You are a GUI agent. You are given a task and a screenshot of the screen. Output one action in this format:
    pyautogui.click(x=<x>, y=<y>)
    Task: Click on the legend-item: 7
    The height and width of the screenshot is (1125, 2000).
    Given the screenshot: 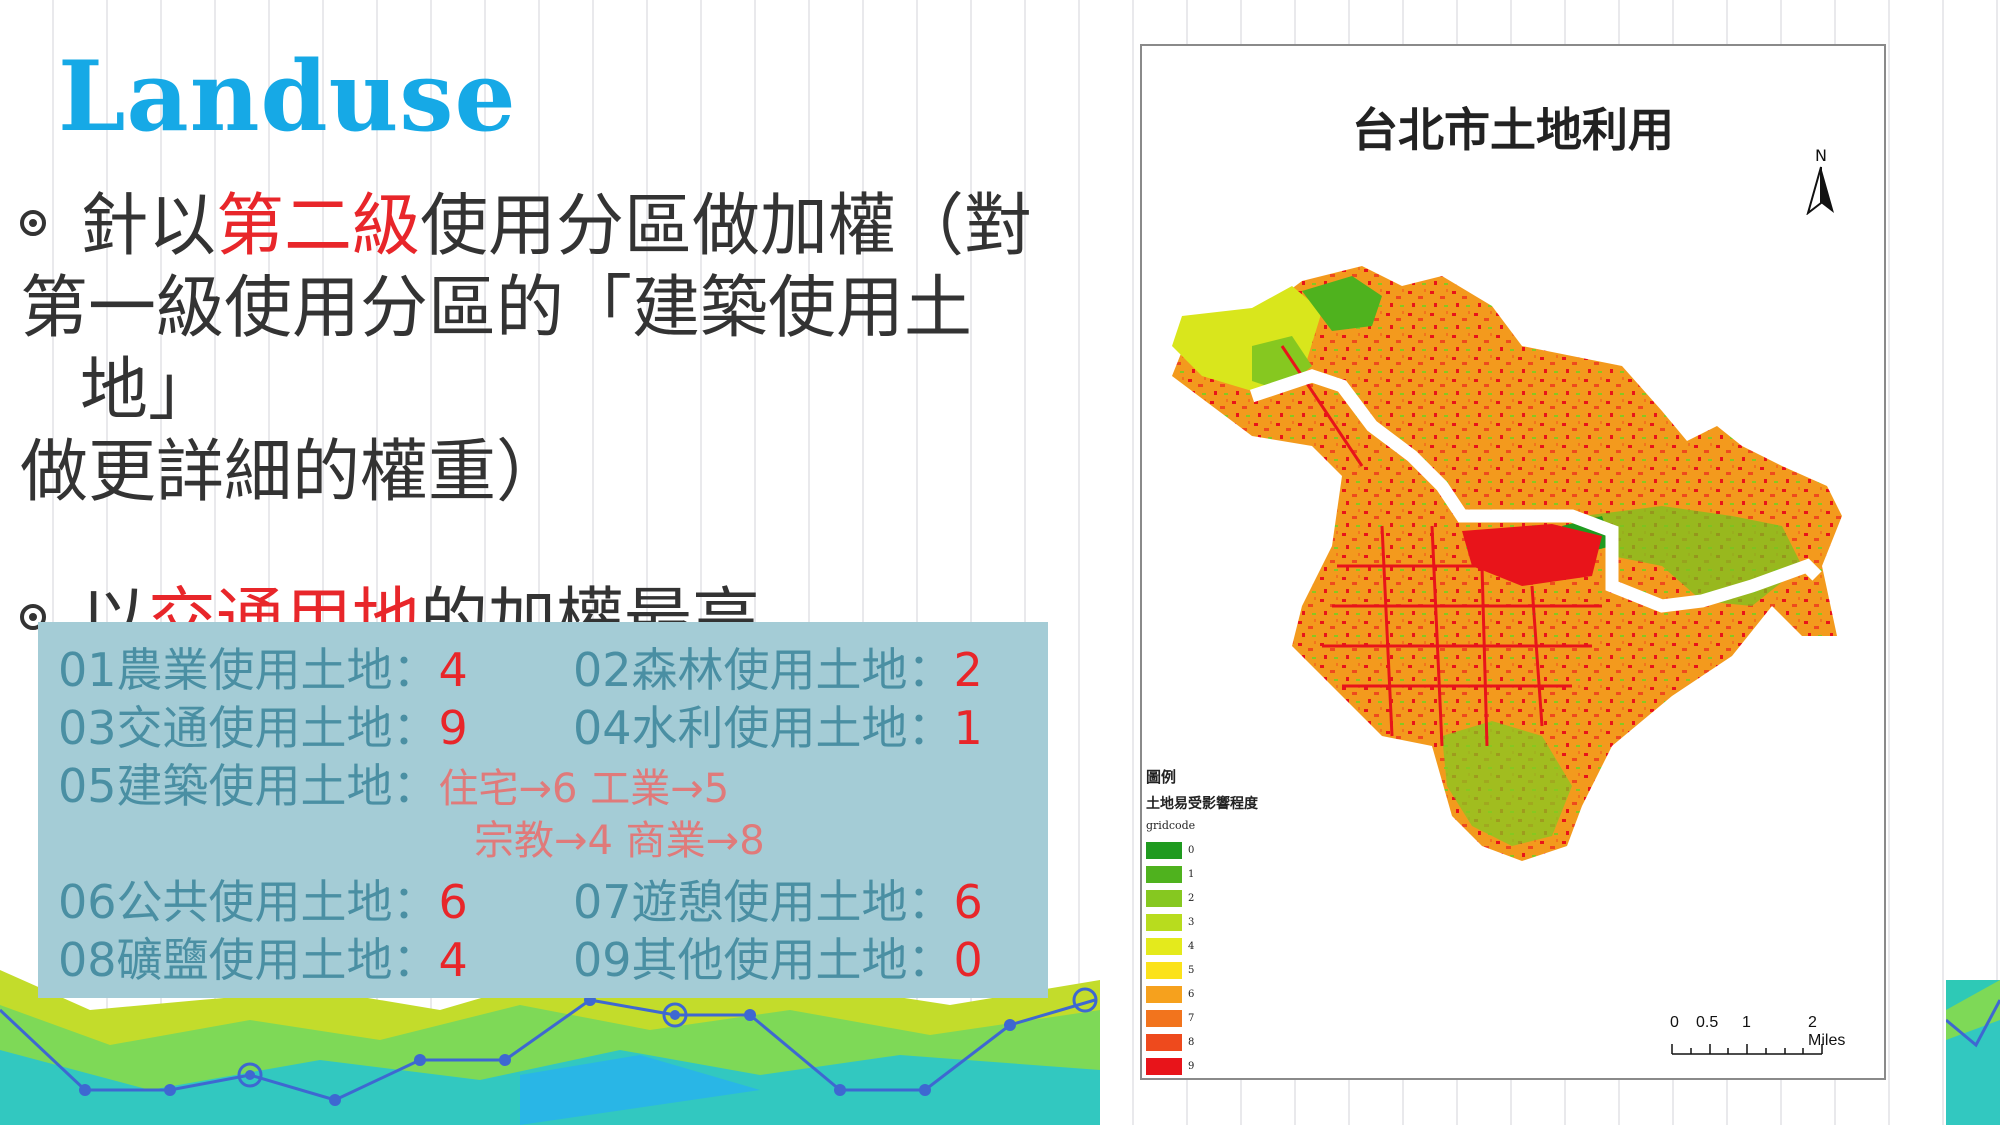 What is the action you would take?
    pyautogui.click(x=1221, y=1018)
    